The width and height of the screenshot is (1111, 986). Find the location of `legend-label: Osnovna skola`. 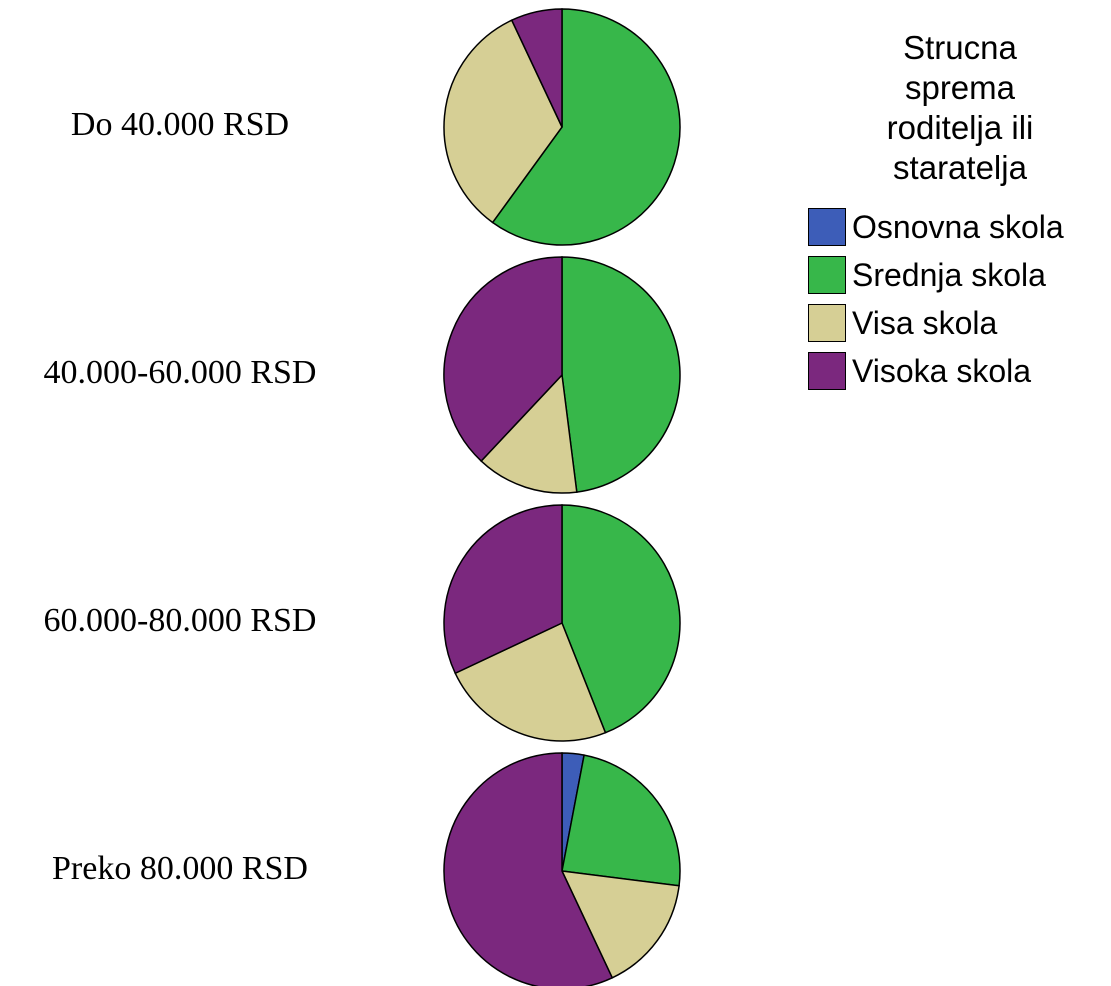

legend-label: Osnovna skola is located at coordinates (958, 226).